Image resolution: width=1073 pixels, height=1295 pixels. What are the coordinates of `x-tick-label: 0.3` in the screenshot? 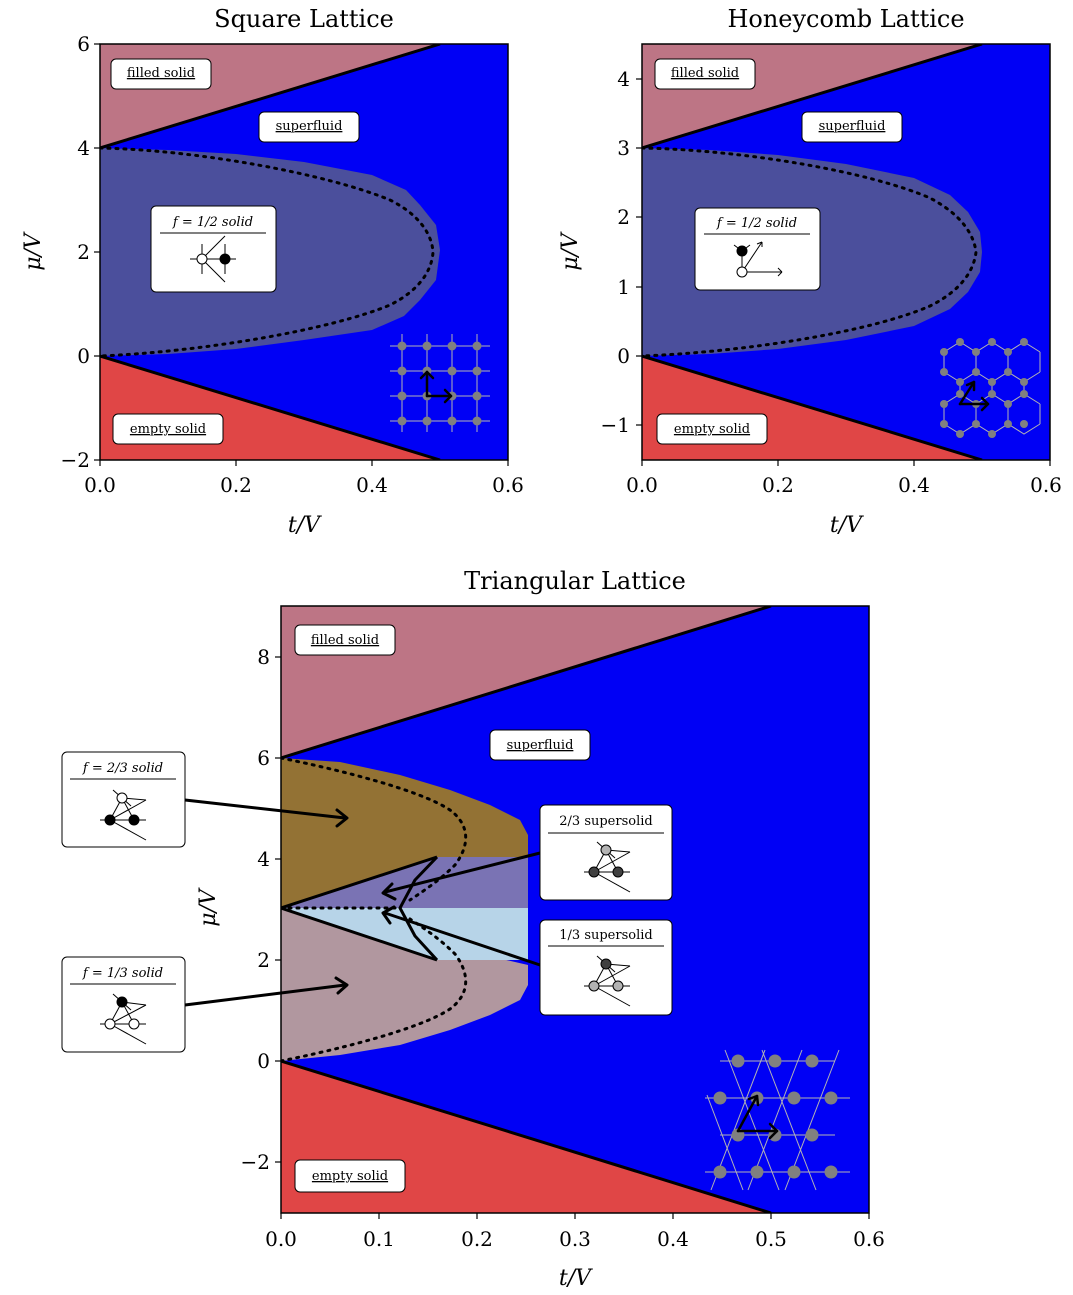 It's located at (575, 1239).